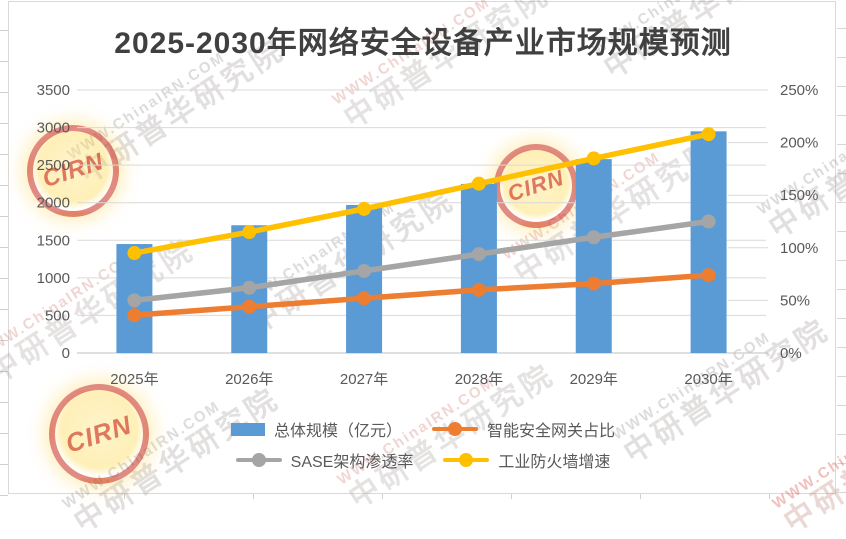 The width and height of the screenshot is (846, 539). Describe the element at coordinates (799, 195) in the screenshot. I see `right-axis-label: 150%` at that location.